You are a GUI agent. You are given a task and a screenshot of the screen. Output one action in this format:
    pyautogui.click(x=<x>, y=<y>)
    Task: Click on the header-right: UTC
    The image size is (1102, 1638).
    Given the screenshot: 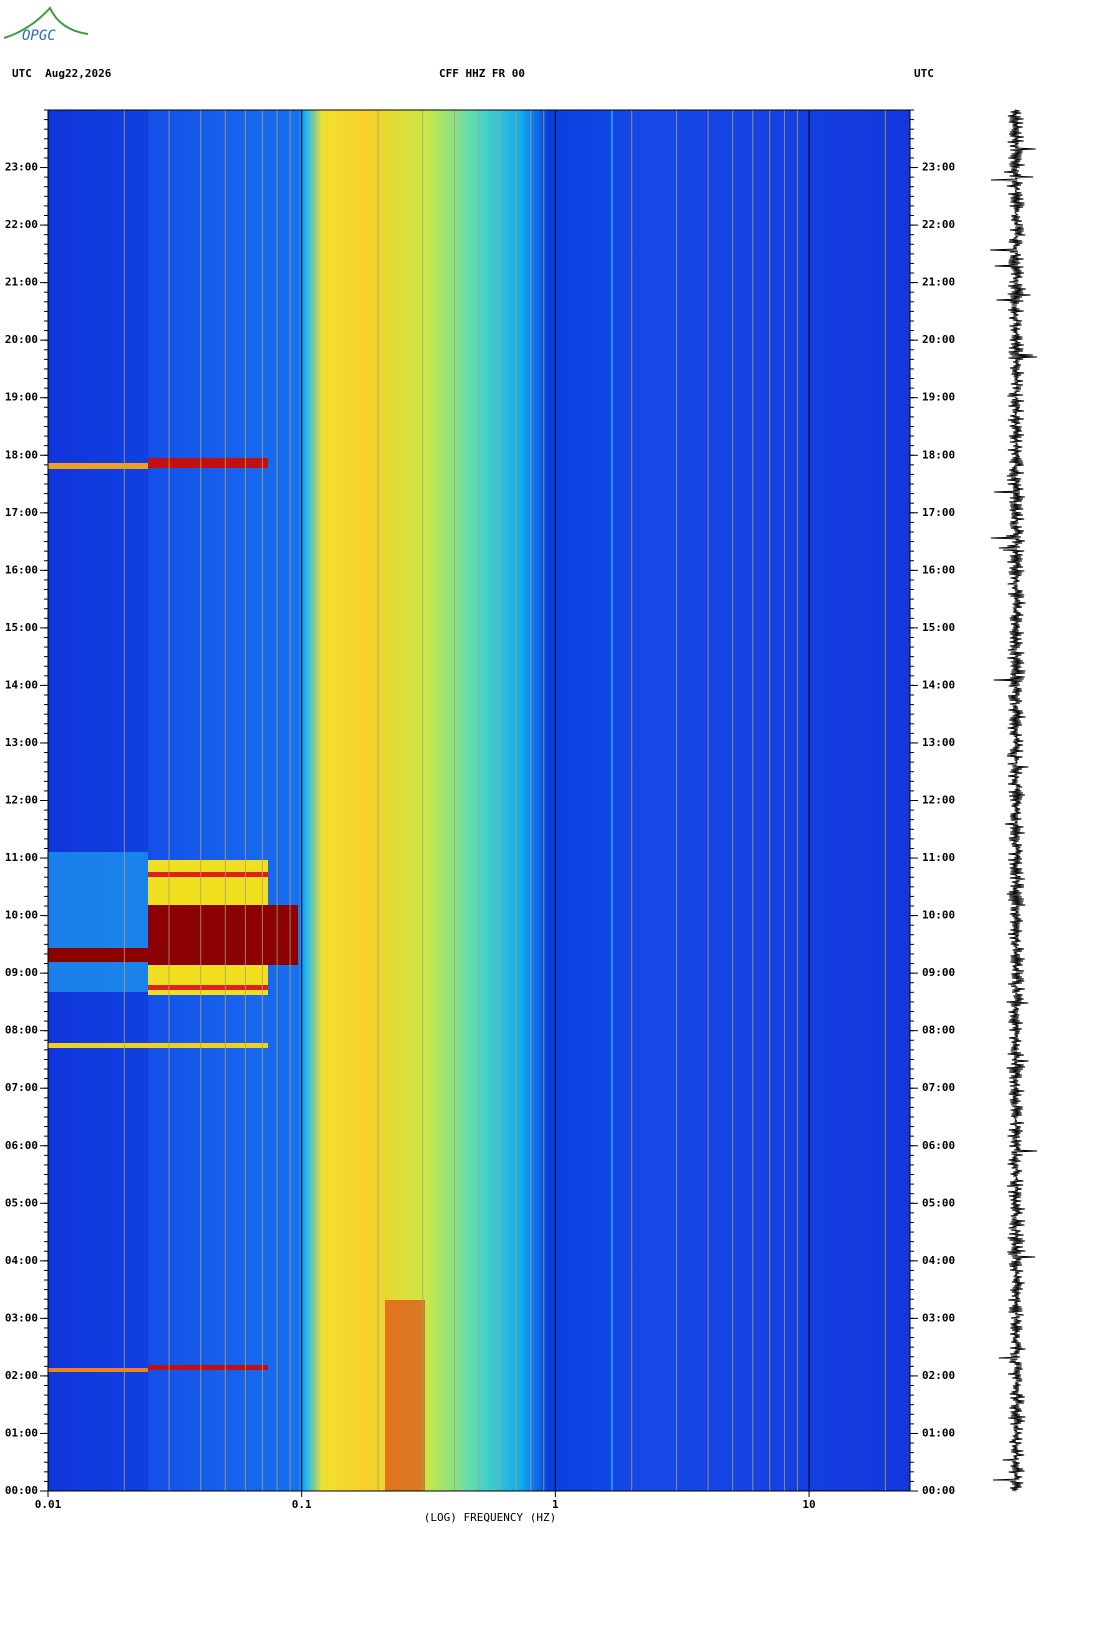 What is the action you would take?
    pyautogui.click(x=924, y=73)
    